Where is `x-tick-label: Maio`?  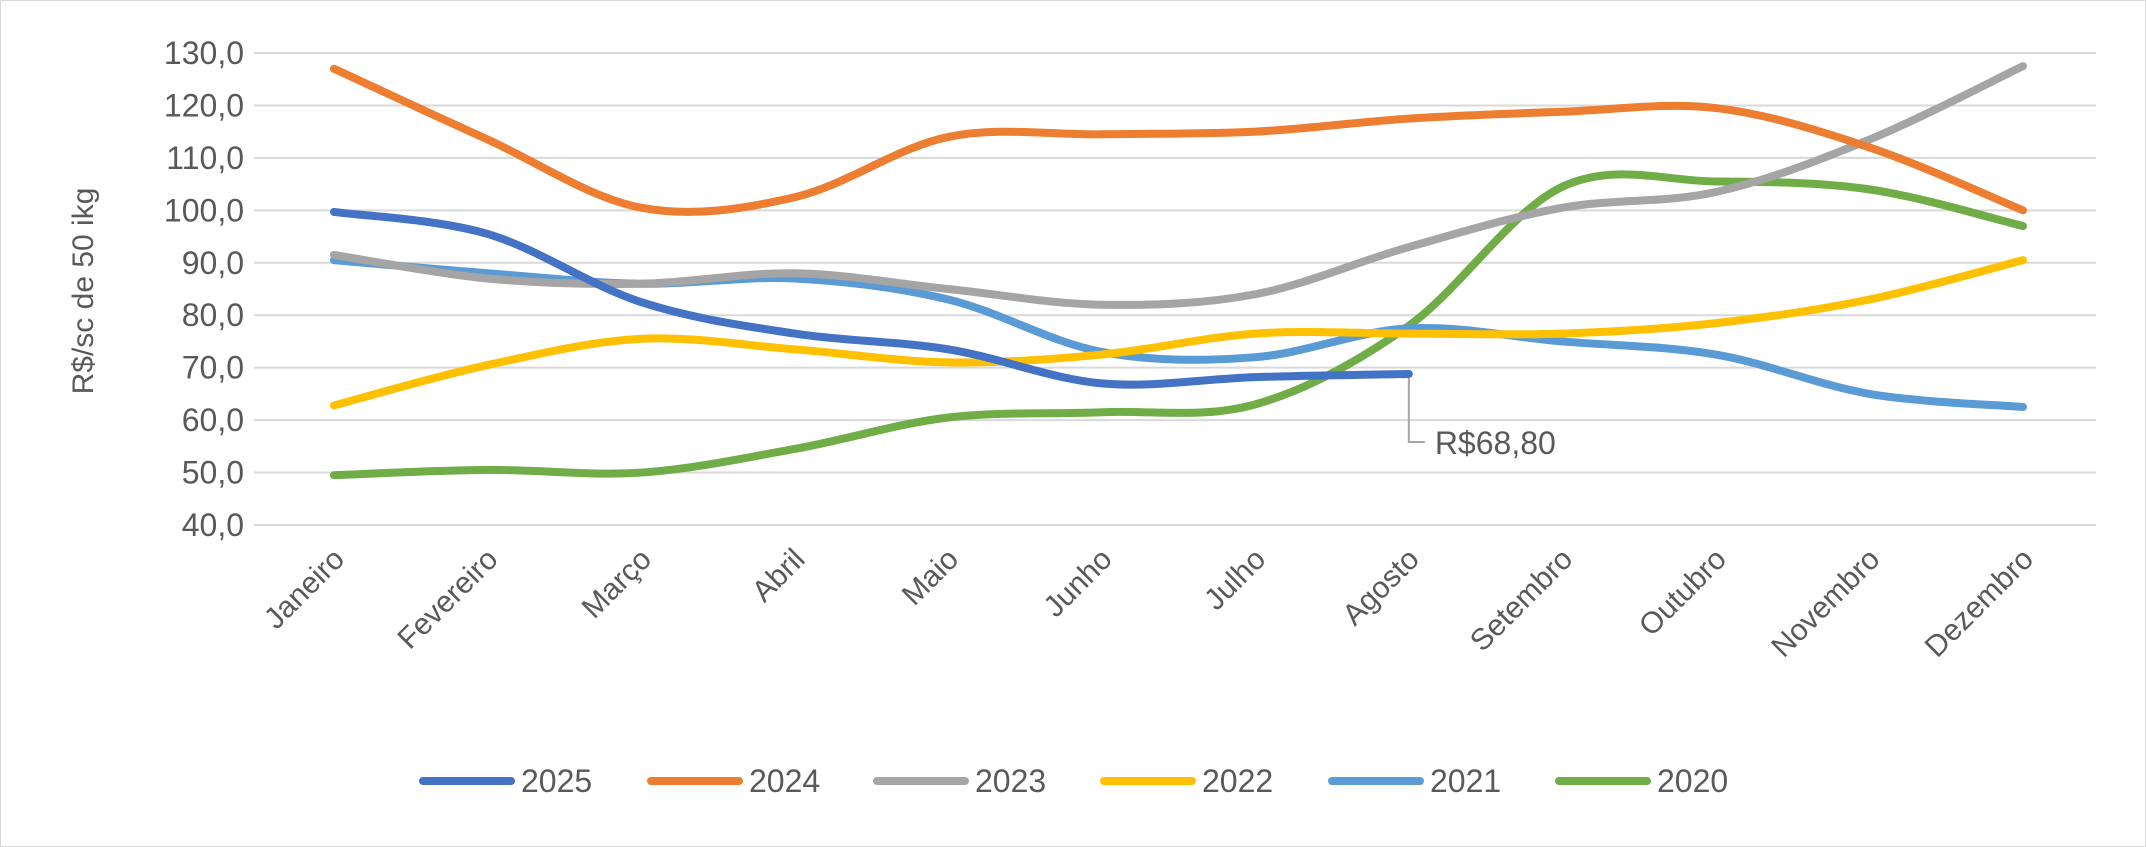
x-tick-label: Maio is located at coordinates (930, 577).